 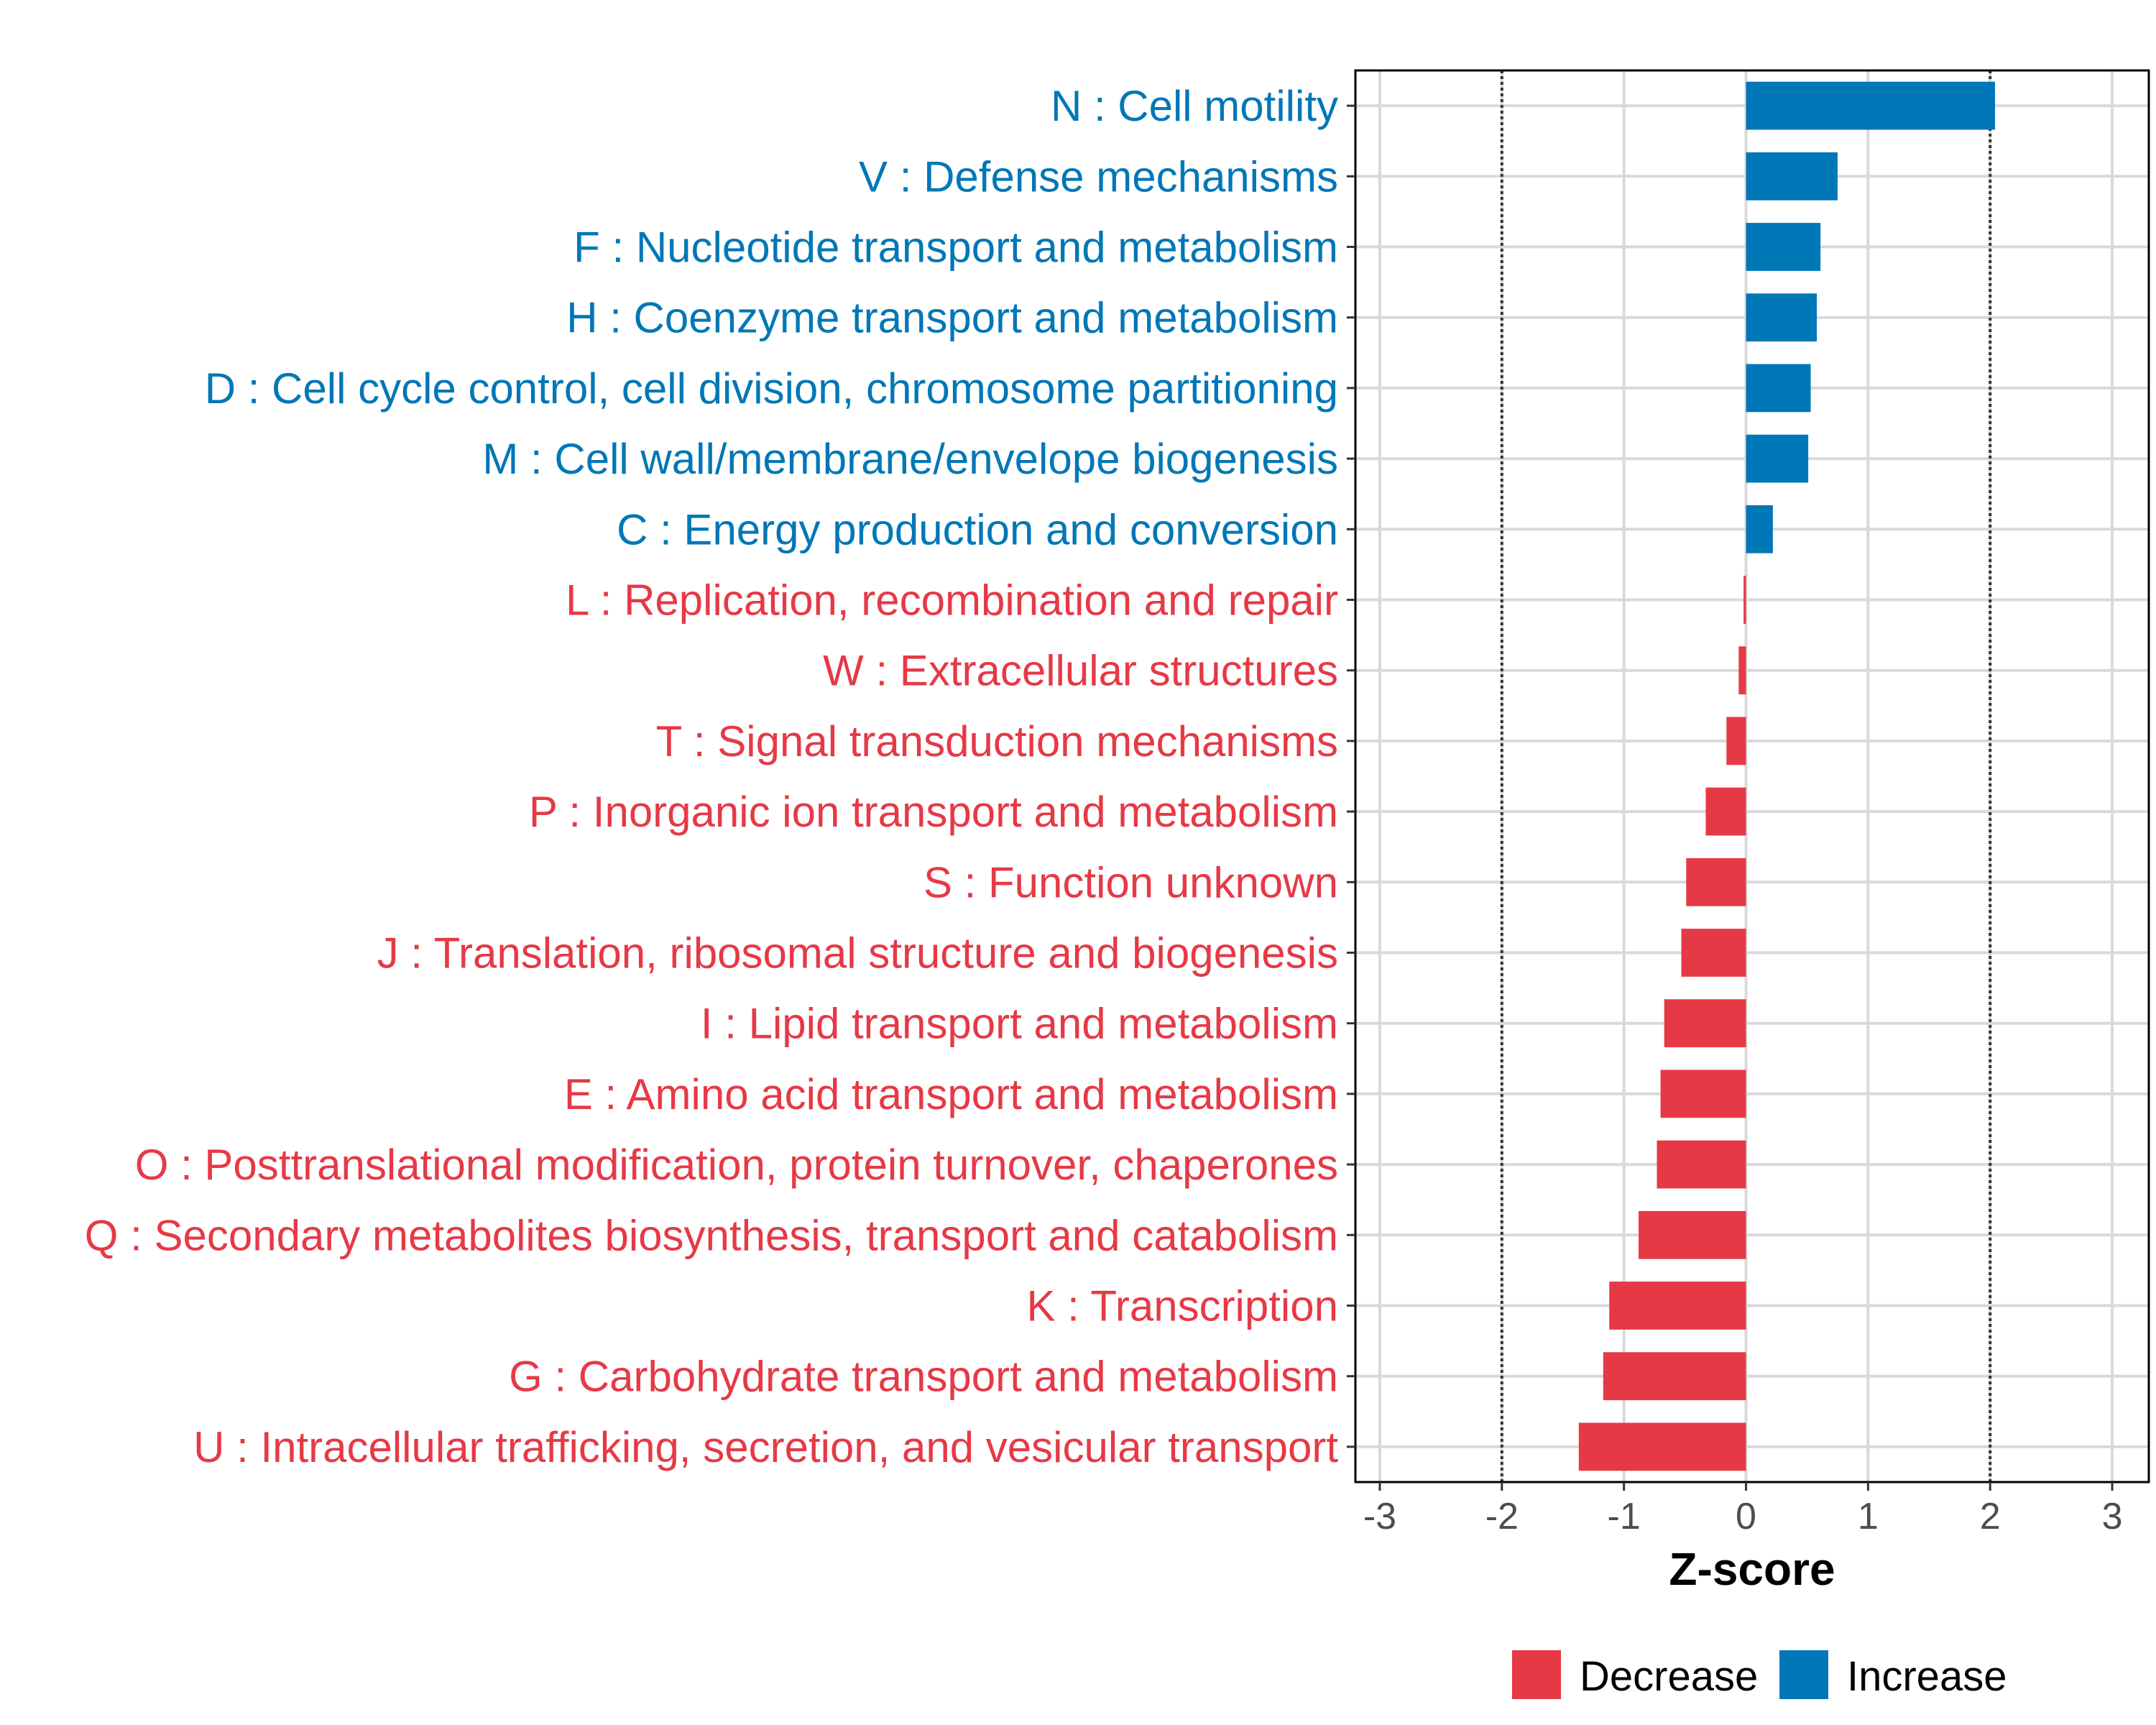 What do you see at coordinates (1130, 882) in the screenshot?
I see `category-label: S : Function unknown` at bounding box center [1130, 882].